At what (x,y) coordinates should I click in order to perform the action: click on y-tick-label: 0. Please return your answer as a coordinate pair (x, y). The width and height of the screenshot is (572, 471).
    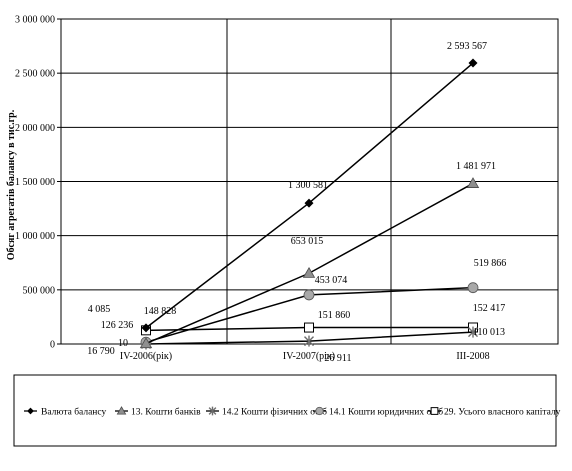
    Looking at the image, I should click on (52, 345).